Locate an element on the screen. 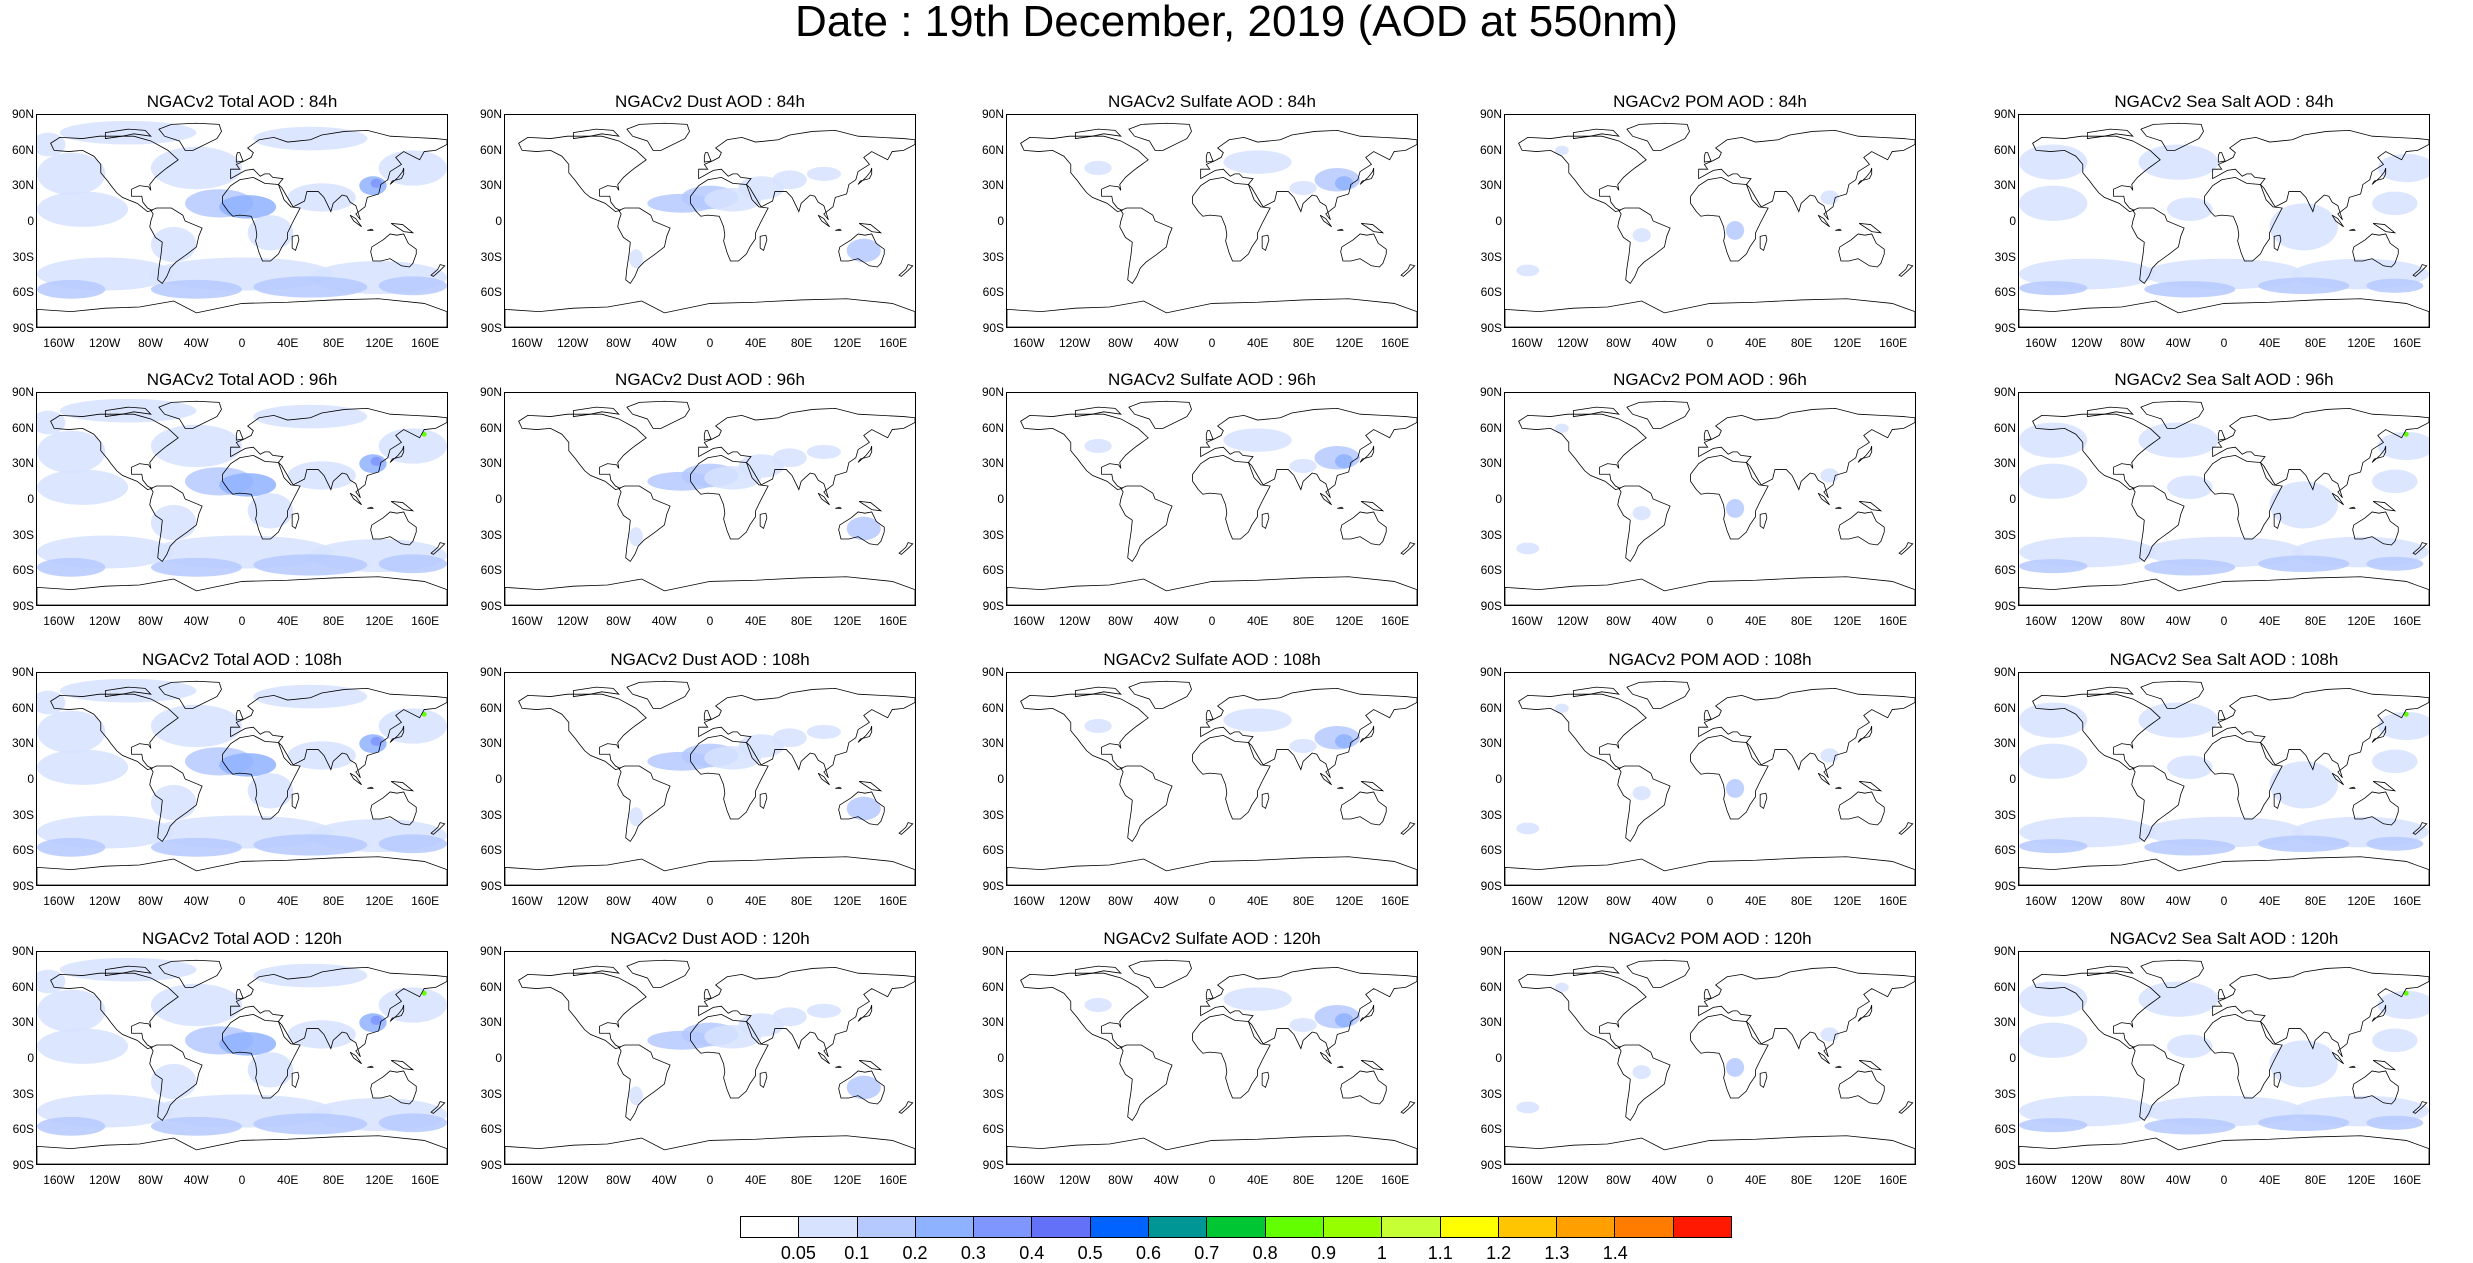 Image resolution: width=2473 pixels, height=1263 pixels. panel-title: NGACv2 Sea Salt AOD : 120h is located at coordinates (2224, 938).